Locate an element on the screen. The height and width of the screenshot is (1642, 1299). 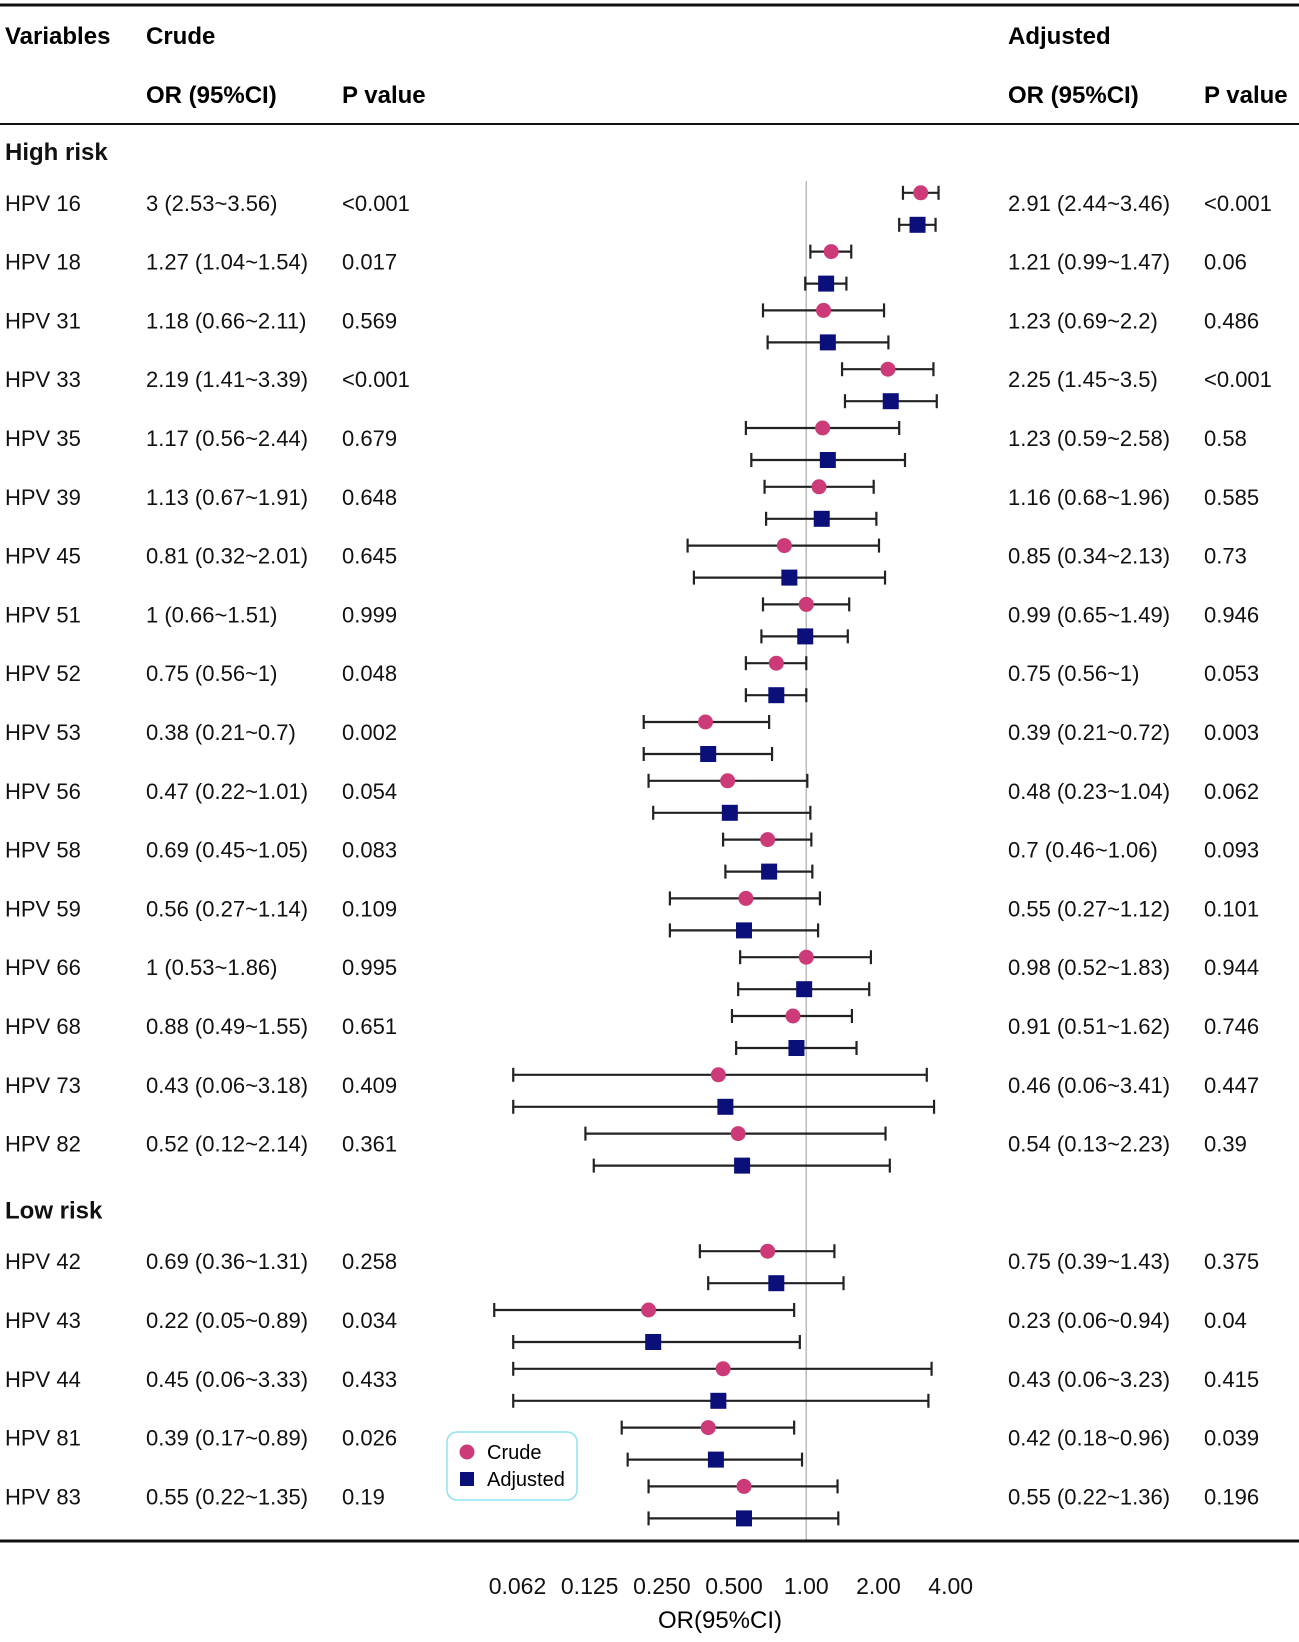
adjusted-p-value: 0.415 is located at coordinates (1231, 1379).